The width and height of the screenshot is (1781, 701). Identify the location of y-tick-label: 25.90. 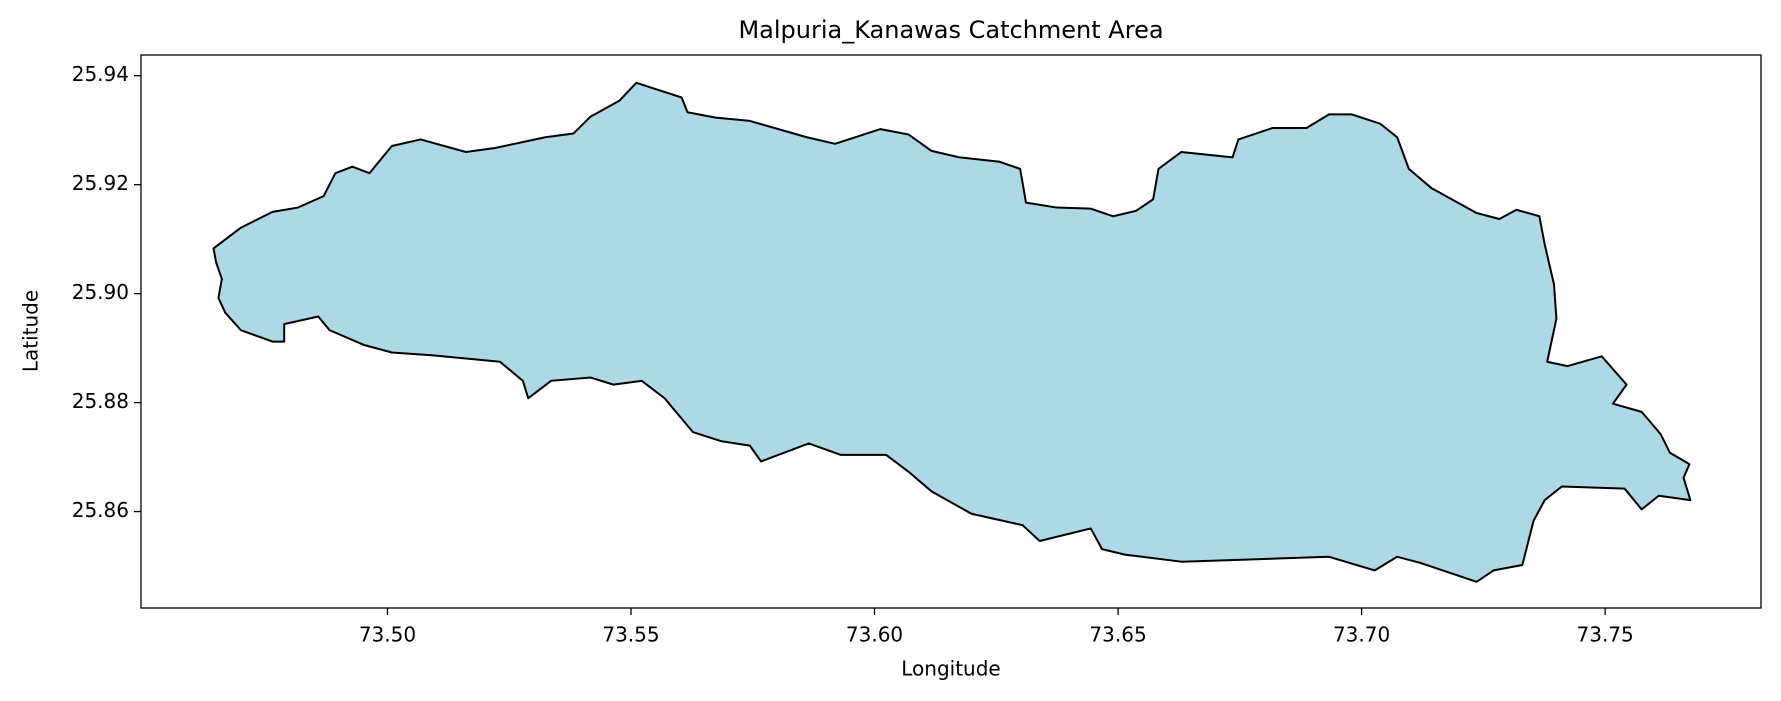
(100, 292).